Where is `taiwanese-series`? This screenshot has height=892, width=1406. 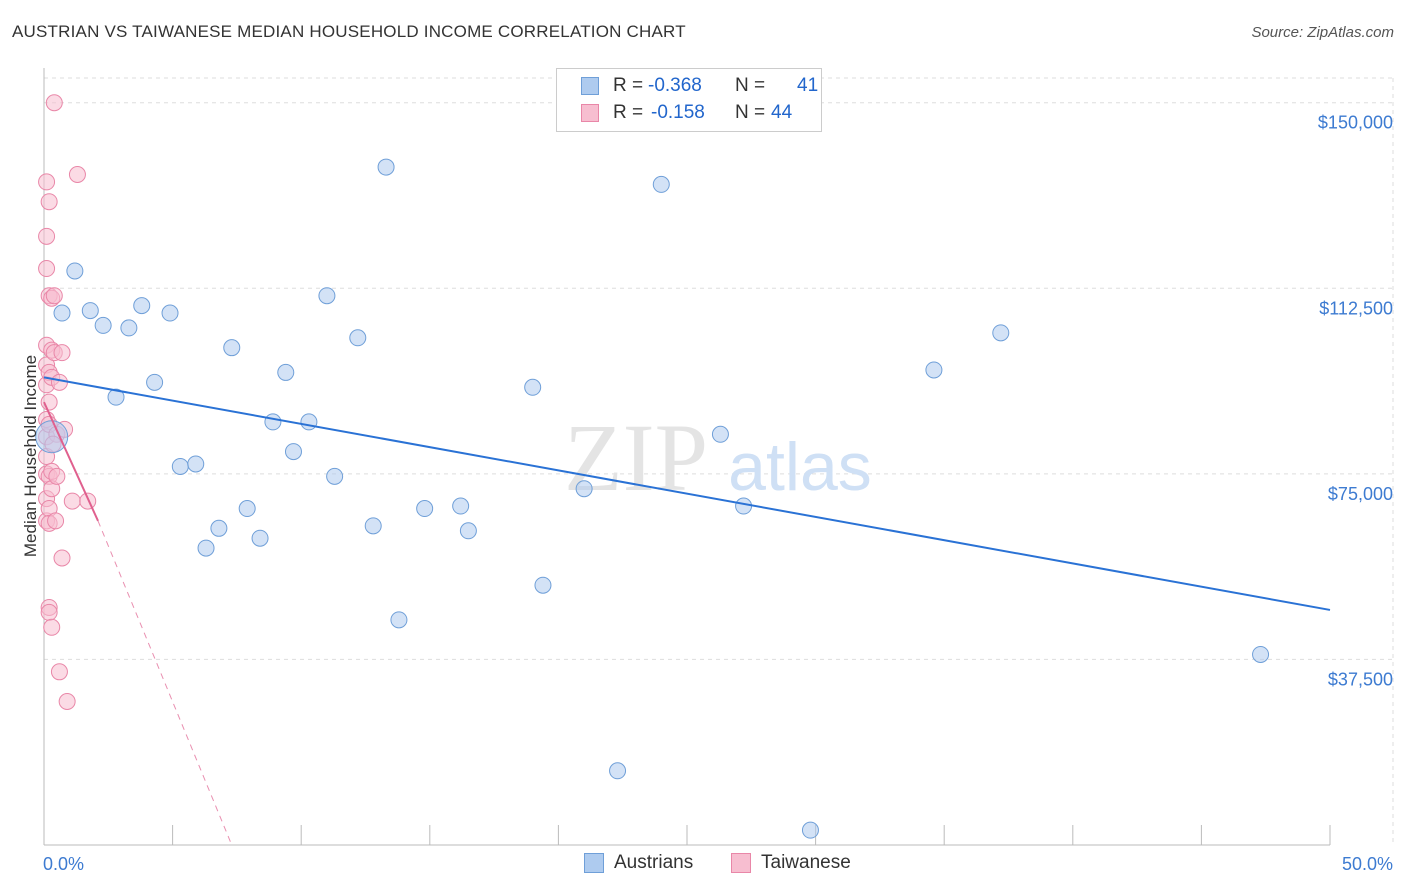 taiwanese-series is located at coordinates (67, 402).